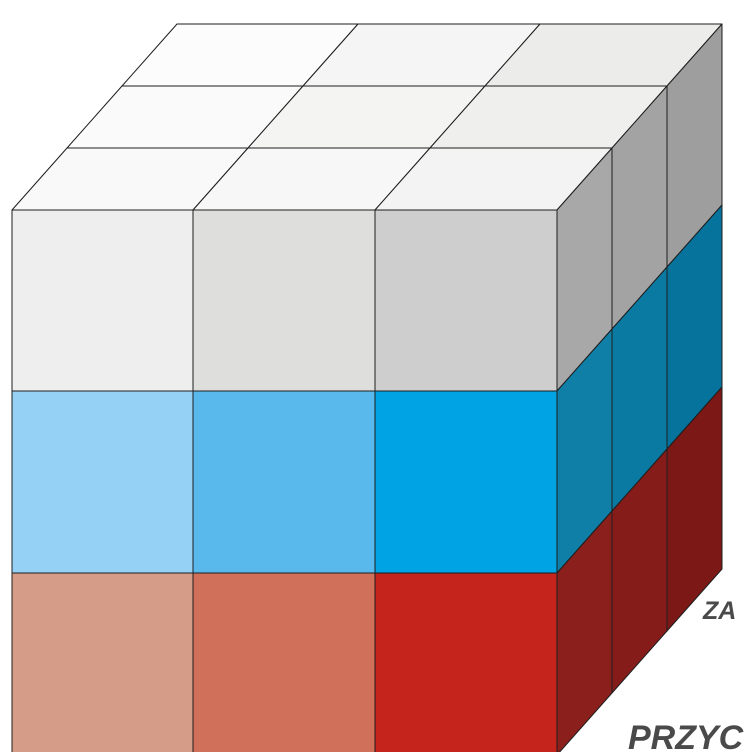 The height and width of the screenshot is (752, 749). I want to click on bottom-axis-label: PRZYC, so click(686, 735).